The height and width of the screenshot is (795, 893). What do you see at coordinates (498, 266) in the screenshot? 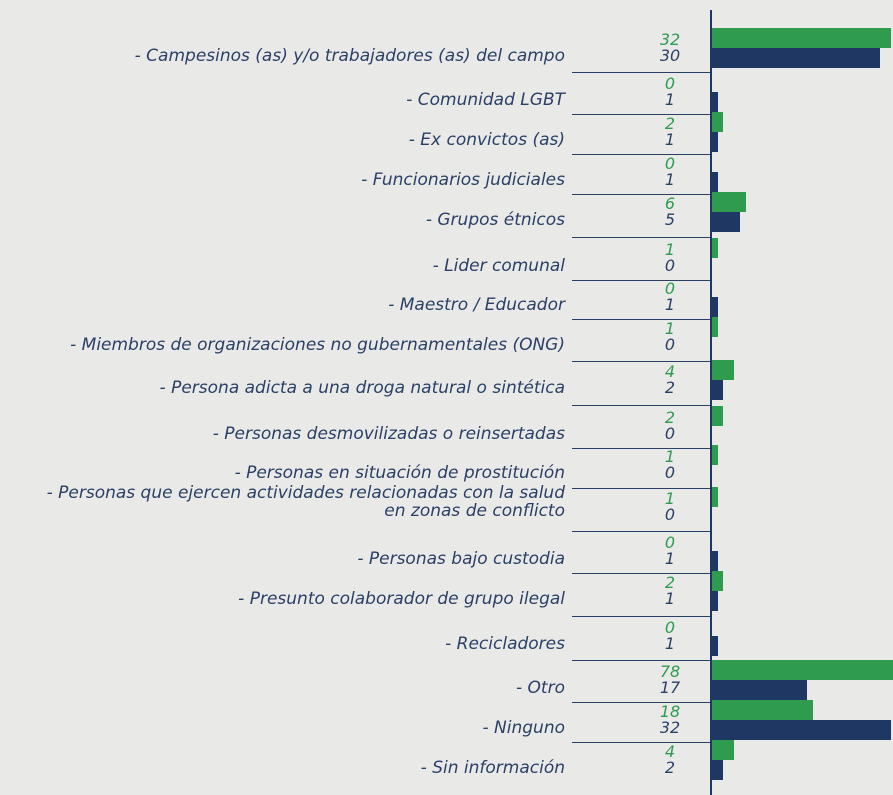
I see `category-label: - Lider comunal` at bounding box center [498, 266].